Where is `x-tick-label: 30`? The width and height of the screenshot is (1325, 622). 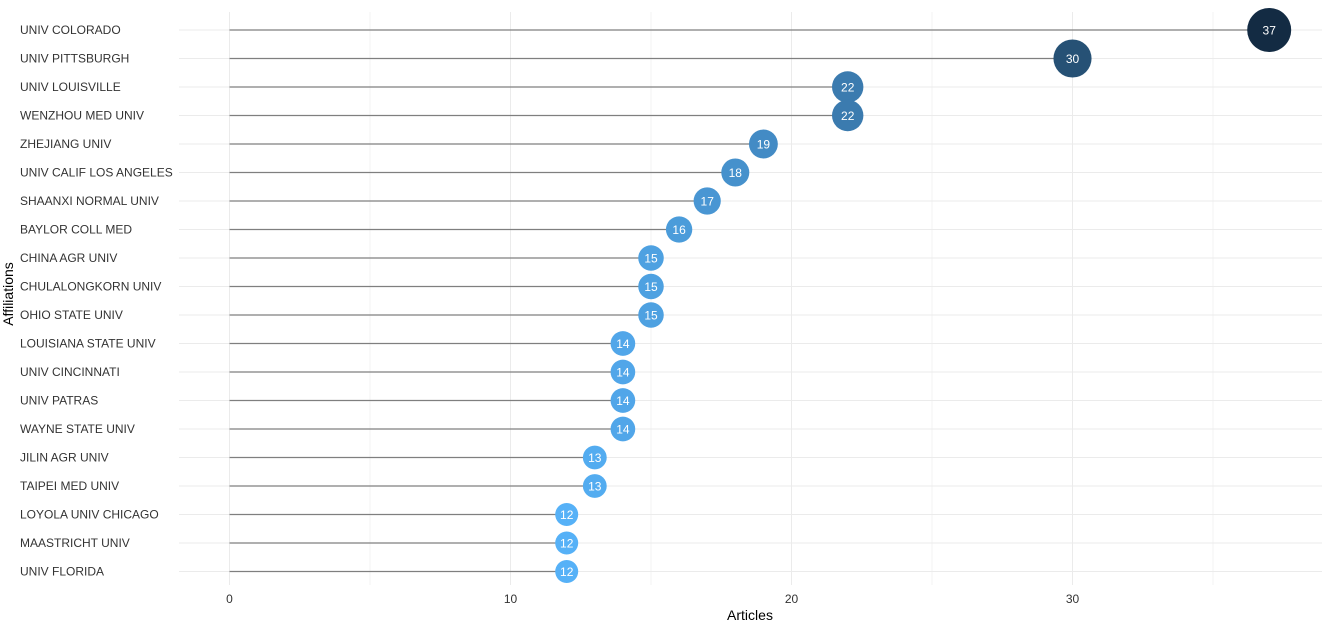
x-tick-label: 30 is located at coordinates (1073, 599).